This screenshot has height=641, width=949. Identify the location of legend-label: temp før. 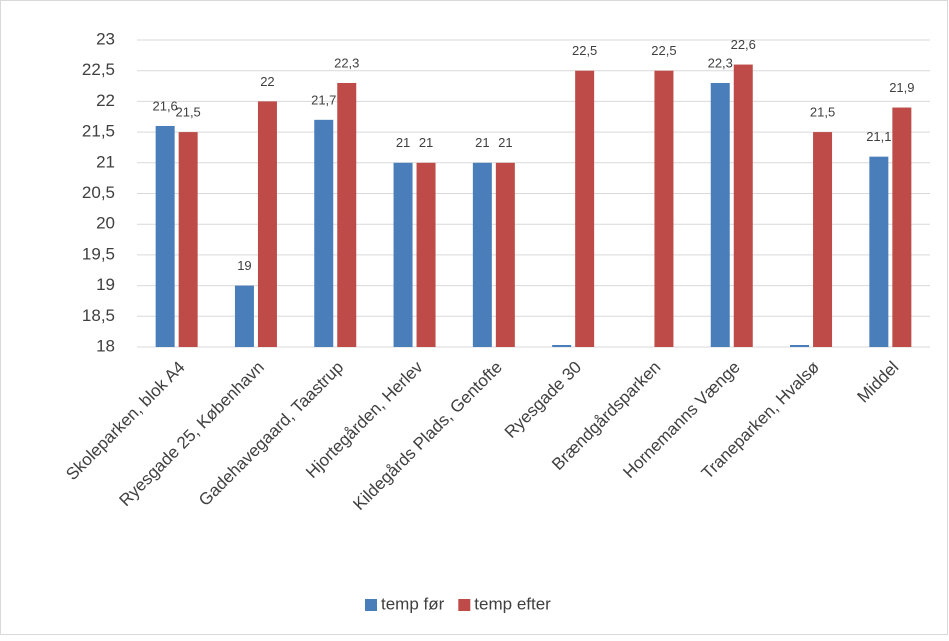
(413, 603).